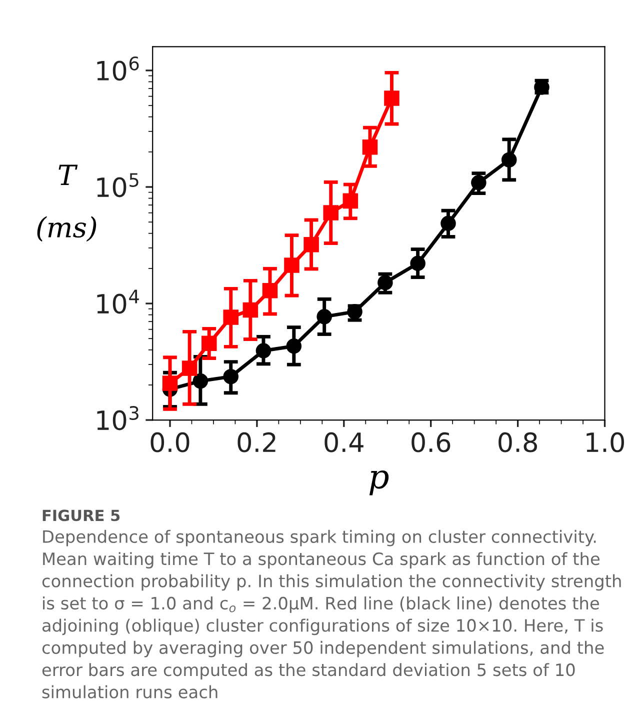  What do you see at coordinates (517, 442) in the screenshot?
I see `x-tick-label: 0.8` at bounding box center [517, 442].